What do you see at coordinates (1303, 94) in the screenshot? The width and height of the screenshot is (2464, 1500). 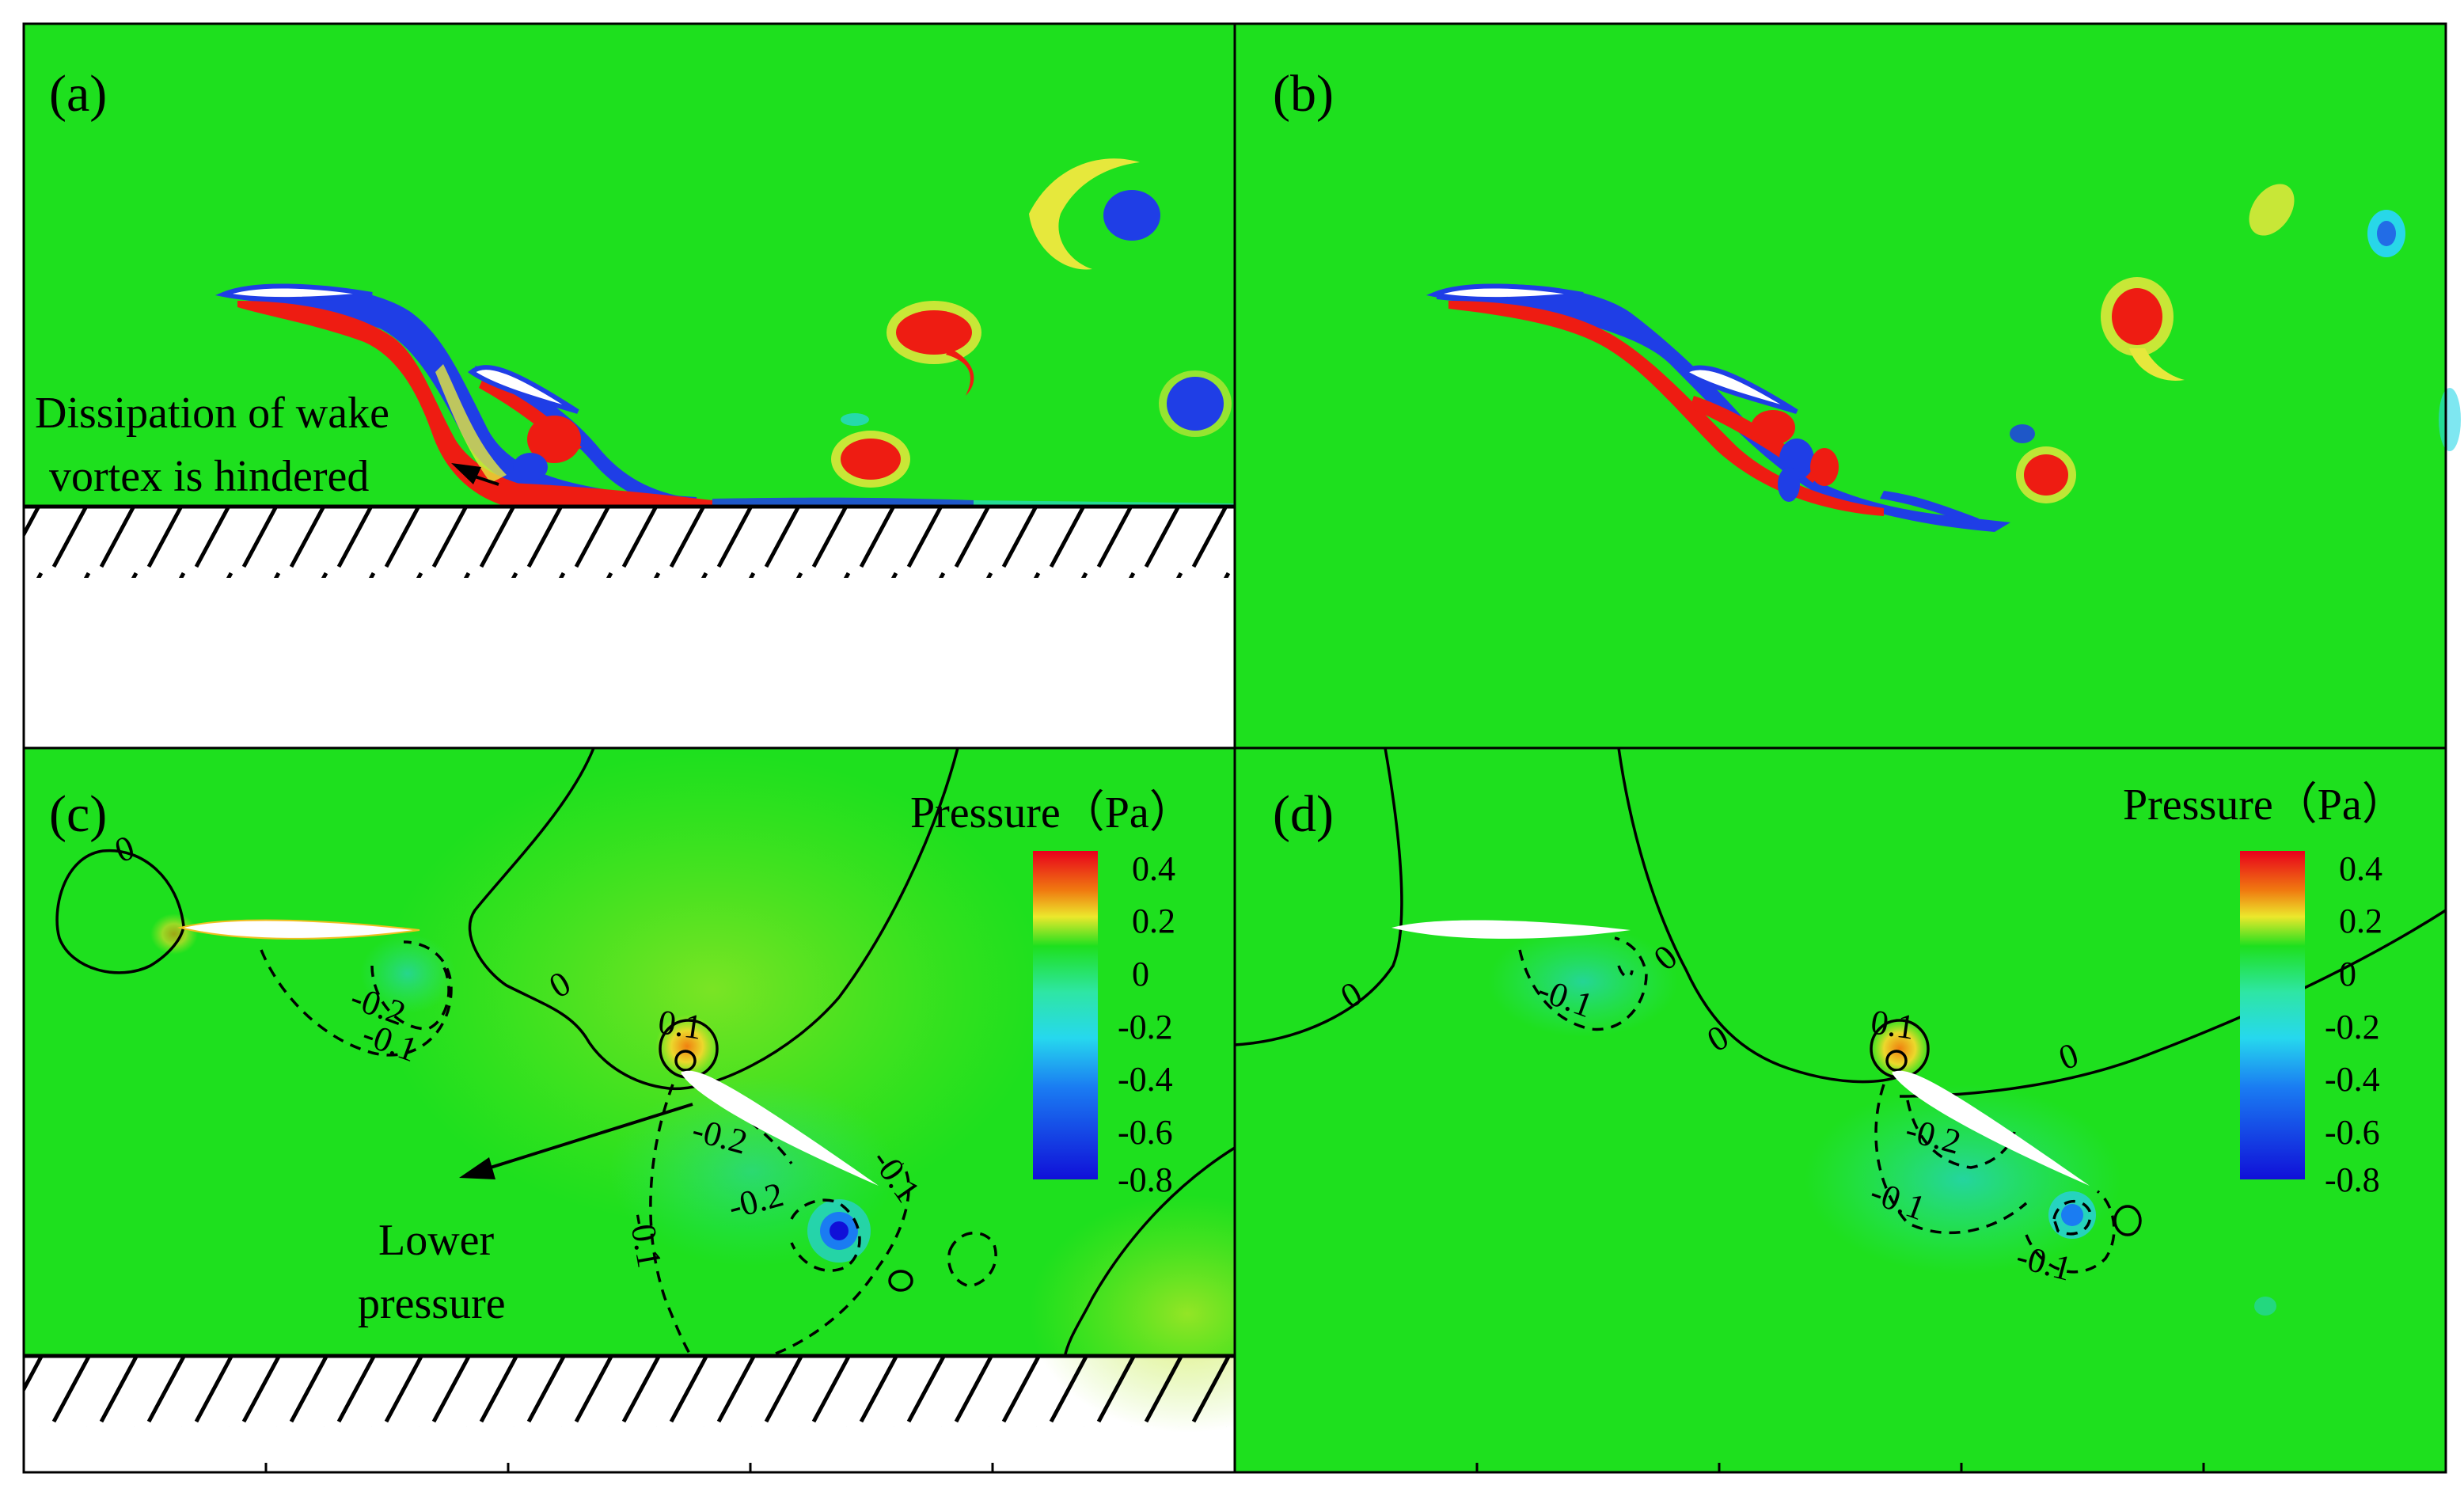 I see `panel-b-label: (b)` at bounding box center [1303, 94].